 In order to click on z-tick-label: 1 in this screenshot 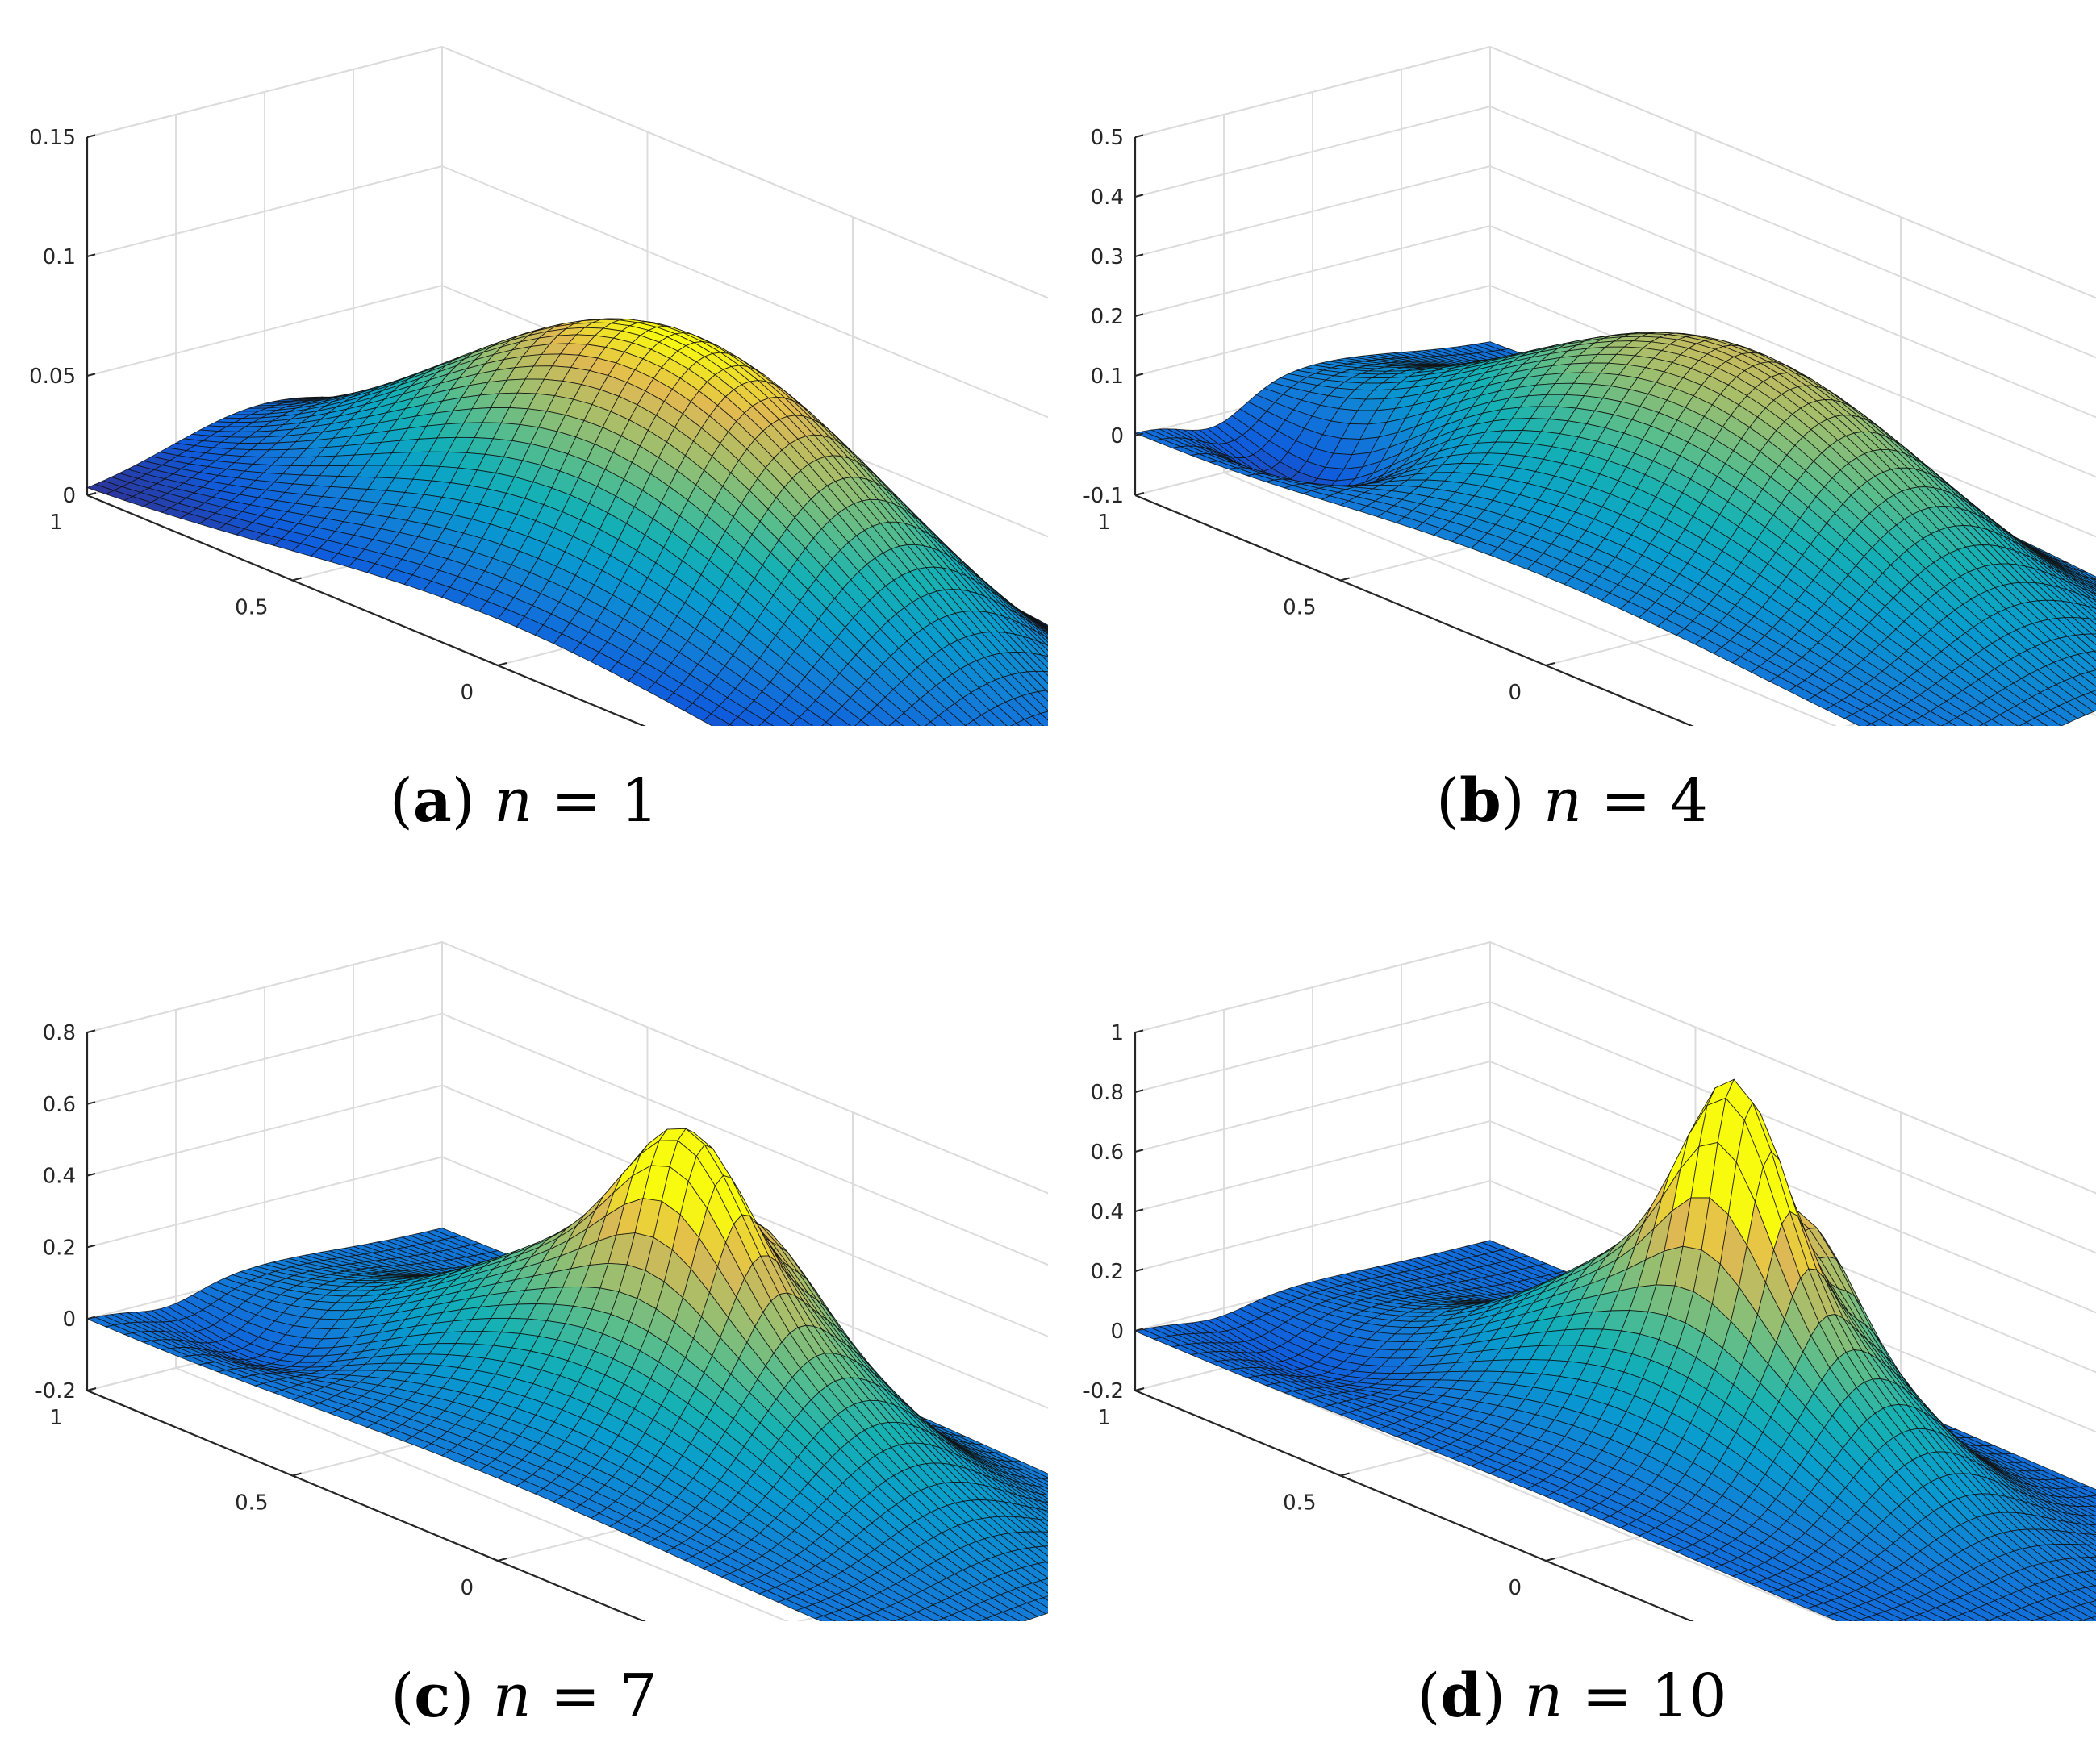, I will do `click(1117, 1033)`.